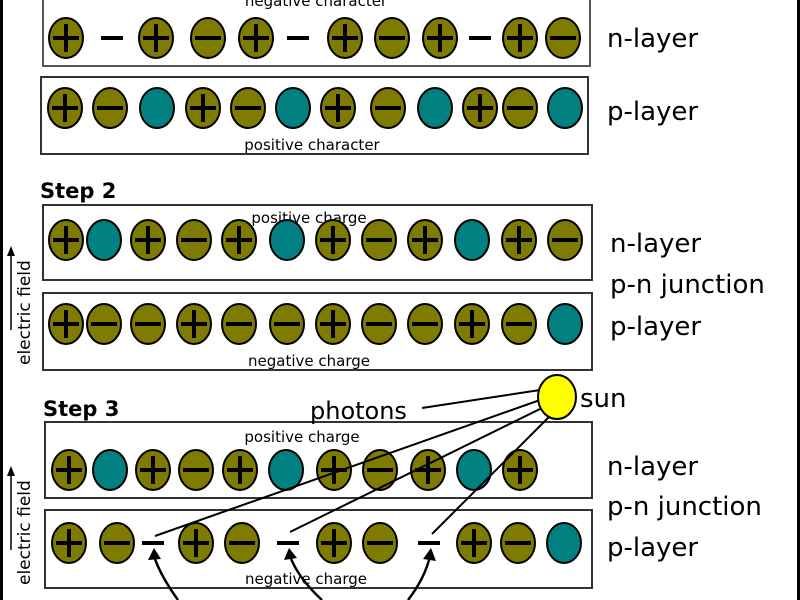  What do you see at coordinates (603, 399) in the screenshot?
I see `sun-label: sun` at bounding box center [603, 399].